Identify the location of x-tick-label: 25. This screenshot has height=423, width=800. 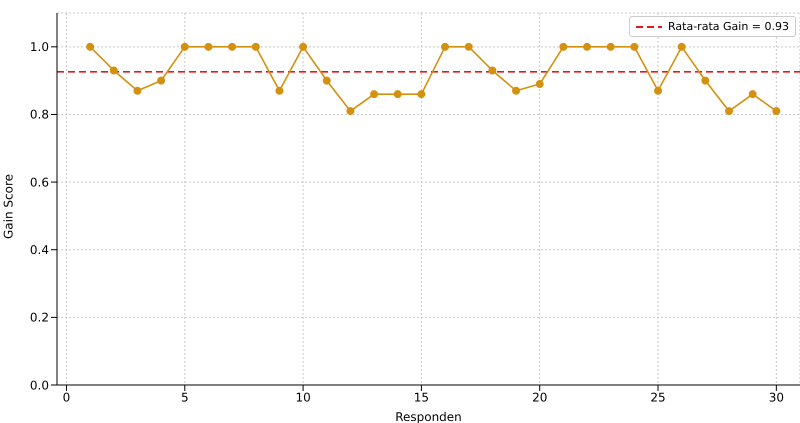
(658, 397).